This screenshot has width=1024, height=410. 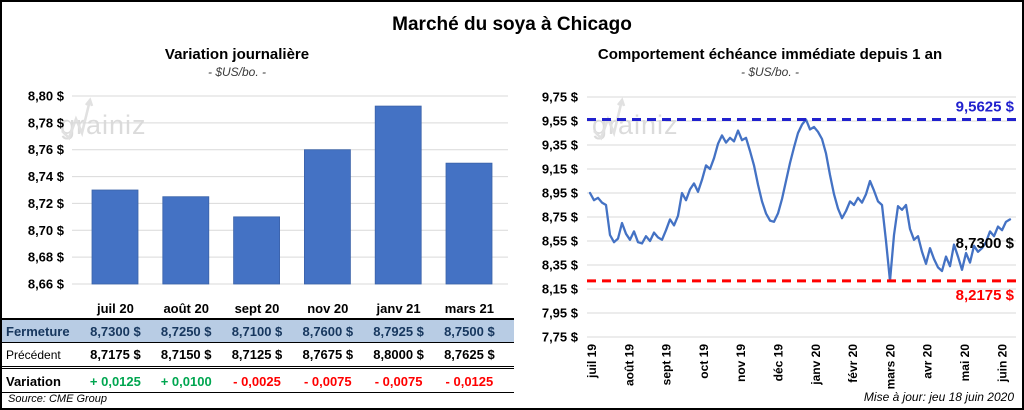 I want to click on table-cell-fermeture: 8,7250 $, so click(x=186, y=331).